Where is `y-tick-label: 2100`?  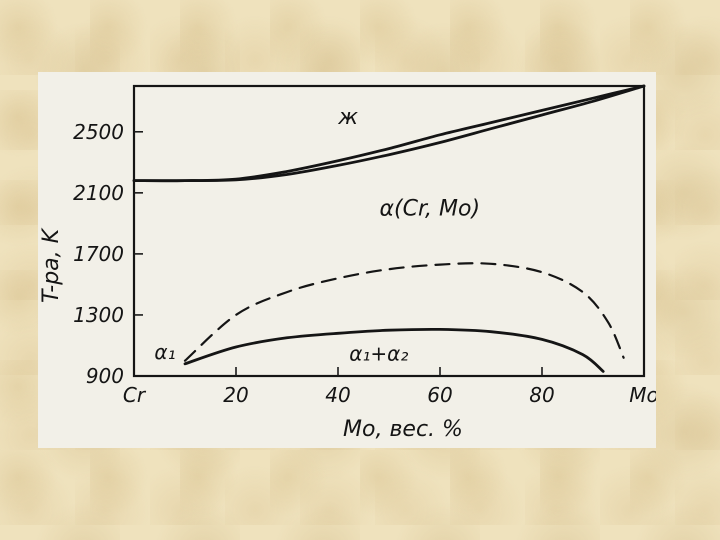 y-tick-label: 2100 is located at coordinates (98, 193).